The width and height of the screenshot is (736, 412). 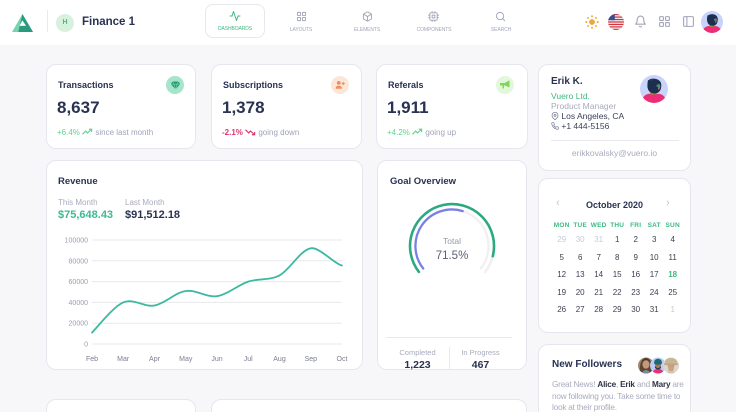 I want to click on svg-text: Sep, so click(x=311, y=359).